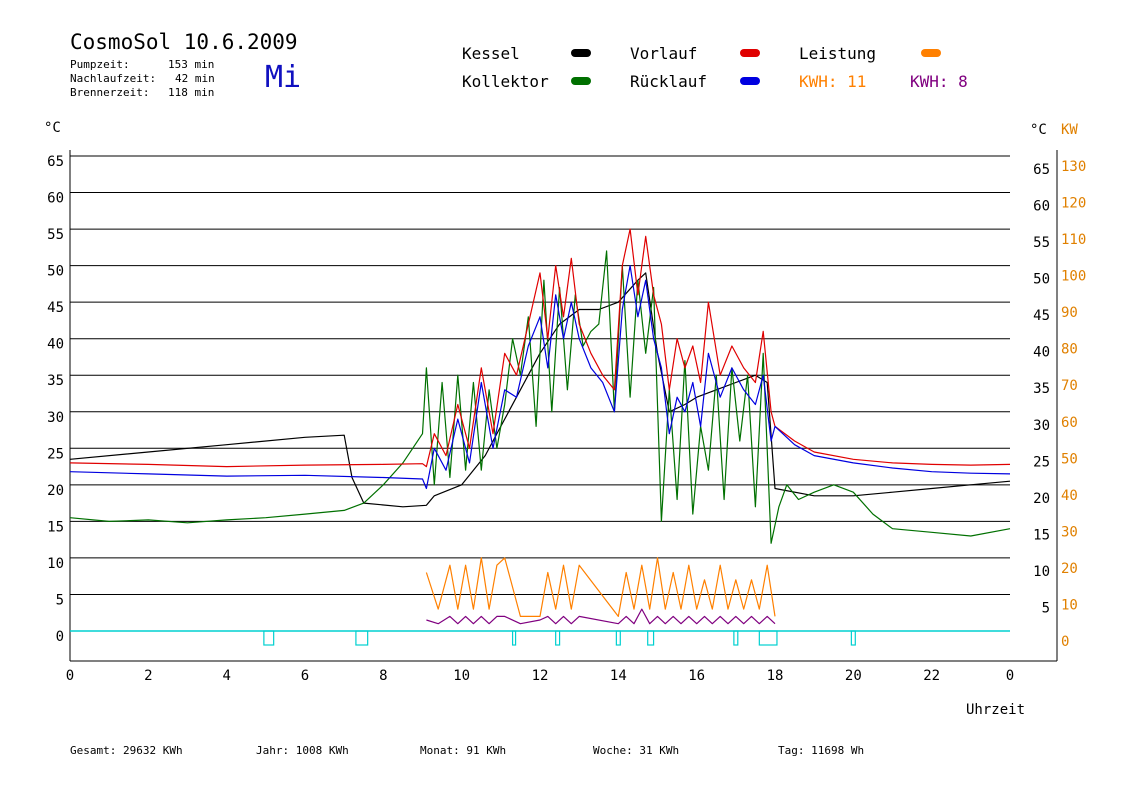 The image size is (1148, 812). I want to click on y-tick-label: 60, so click(55, 199).